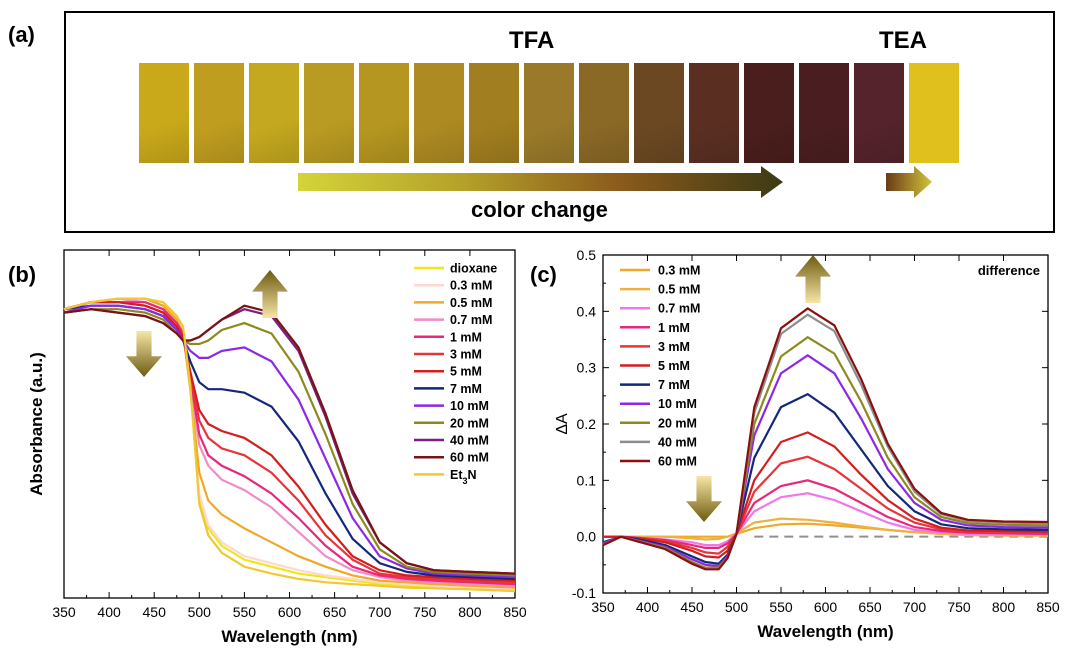 The width and height of the screenshot is (1067, 657). I want to click on x-tick-label-c: 550, so click(781, 607).